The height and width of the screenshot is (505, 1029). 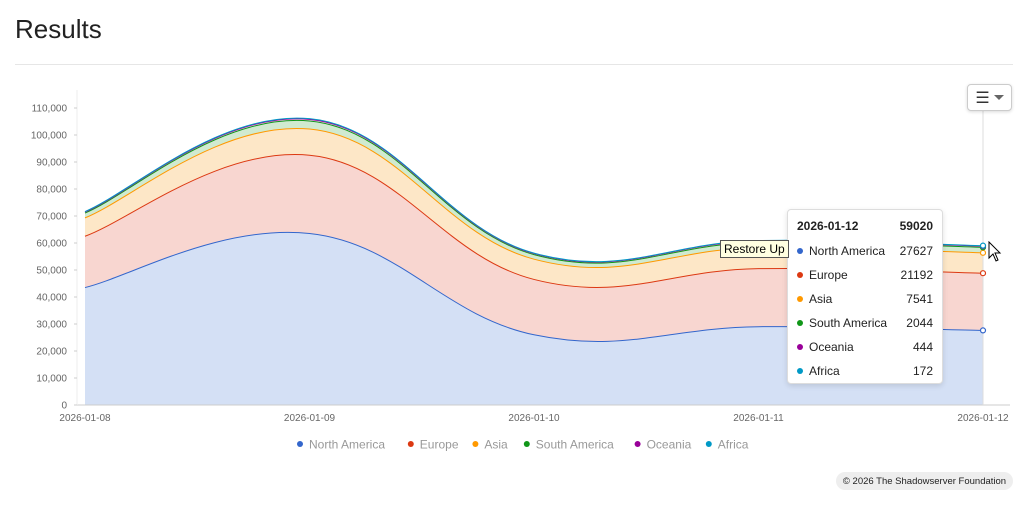 I want to click on y-tick-label: 30,000, so click(x=51, y=325).